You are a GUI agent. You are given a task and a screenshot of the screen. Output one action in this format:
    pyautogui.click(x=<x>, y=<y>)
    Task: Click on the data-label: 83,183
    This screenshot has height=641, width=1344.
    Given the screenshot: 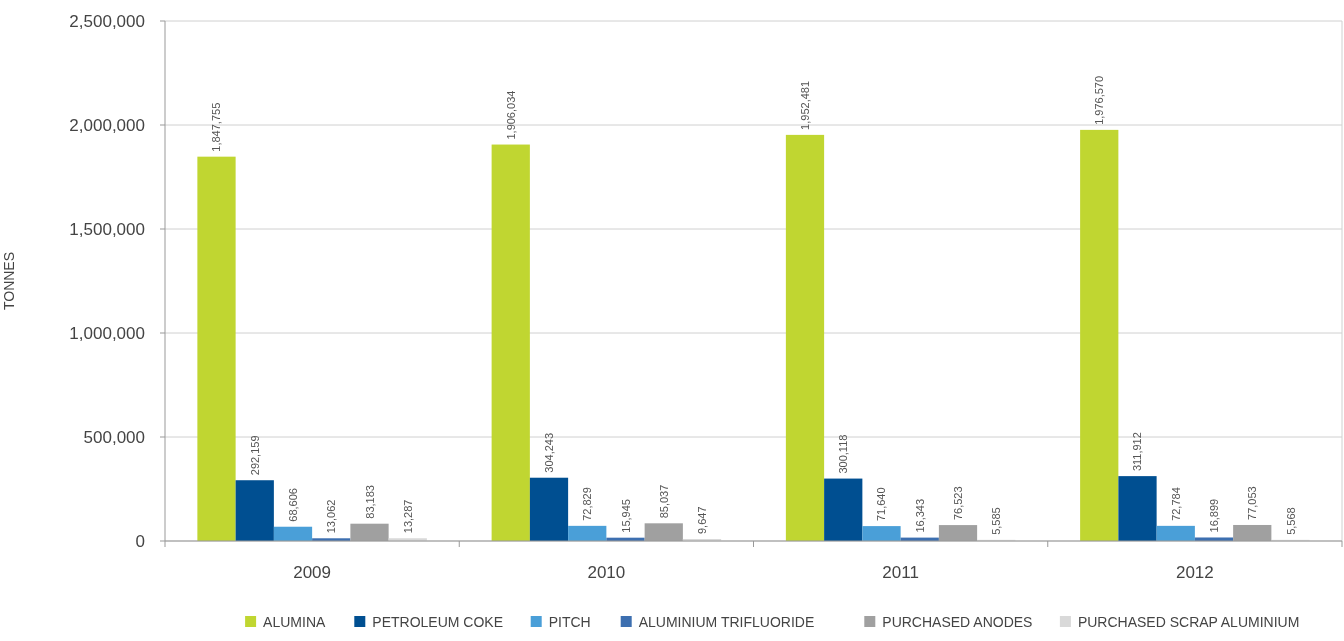 What is the action you would take?
    pyautogui.click(x=369, y=502)
    